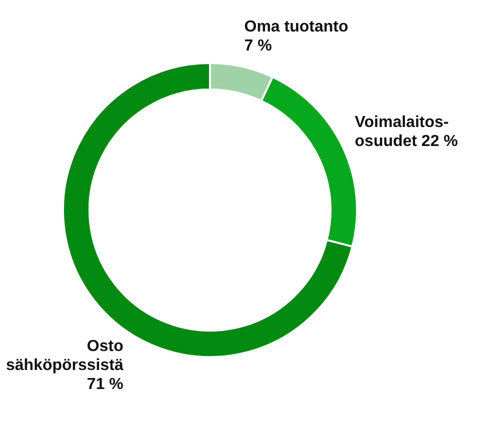 This screenshot has width=480, height=432. I want to click on data-label: 7 %, so click(258, 46).